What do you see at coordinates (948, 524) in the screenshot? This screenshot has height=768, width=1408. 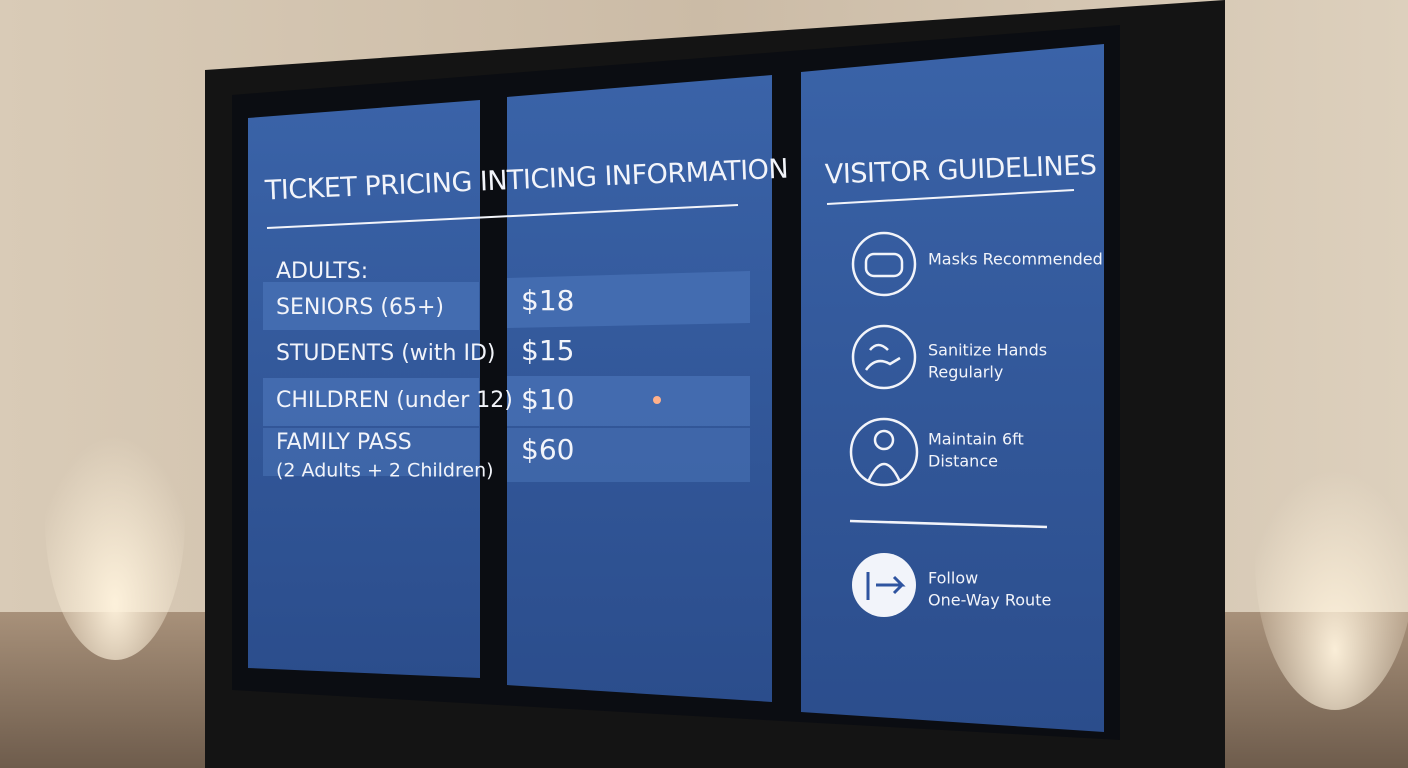 I see `divider` at bounding box center [948, 524].